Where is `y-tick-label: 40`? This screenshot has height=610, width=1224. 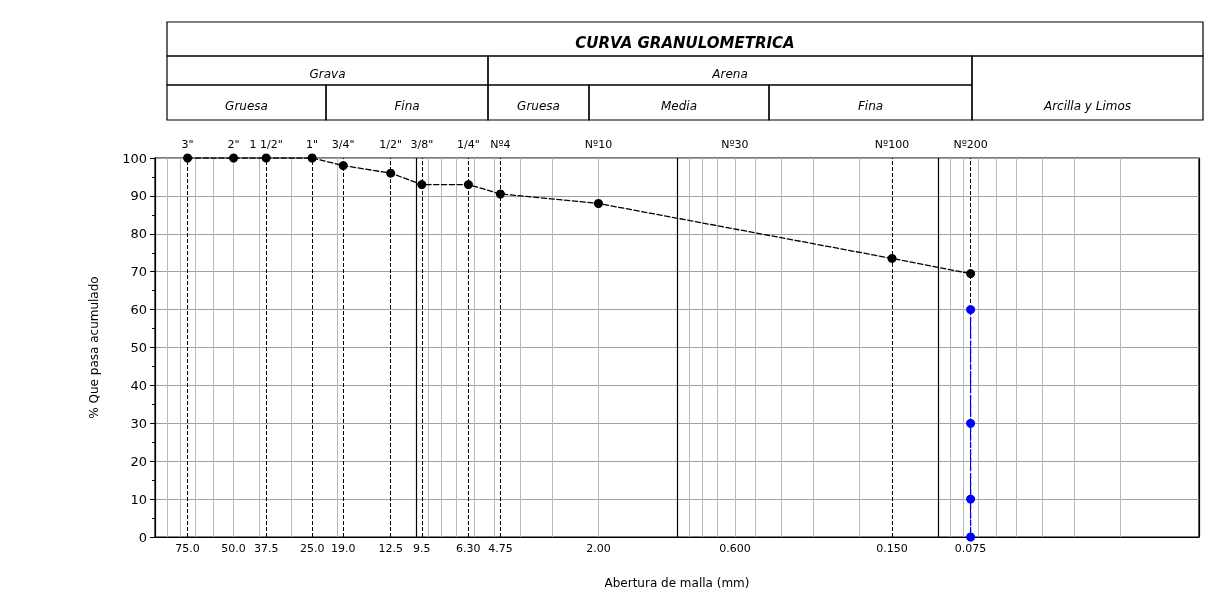 y-tick-label: 40 is located at coordinates (138, 385).